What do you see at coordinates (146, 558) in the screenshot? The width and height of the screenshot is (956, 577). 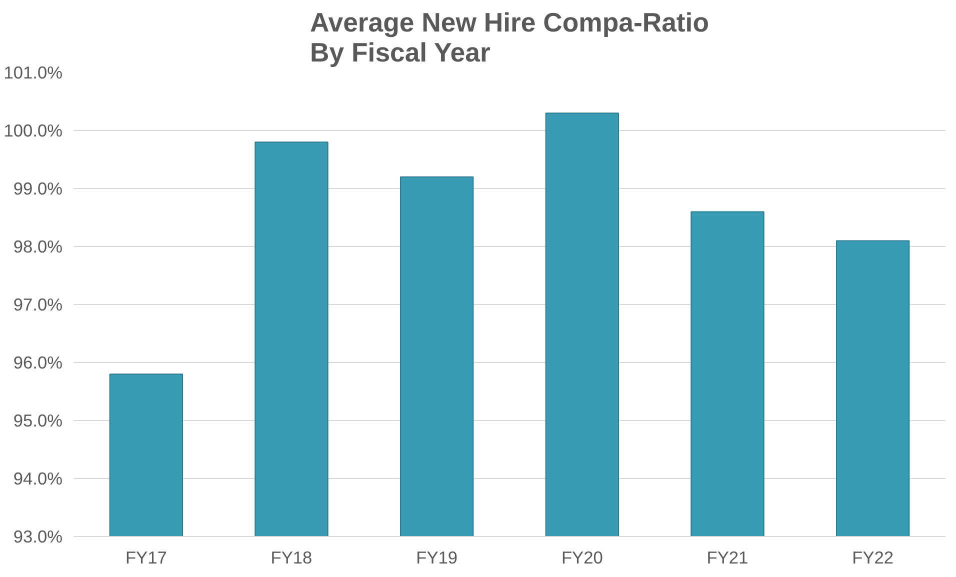 I see `x-tick-label: FY17` at bounding box center [146, 558].